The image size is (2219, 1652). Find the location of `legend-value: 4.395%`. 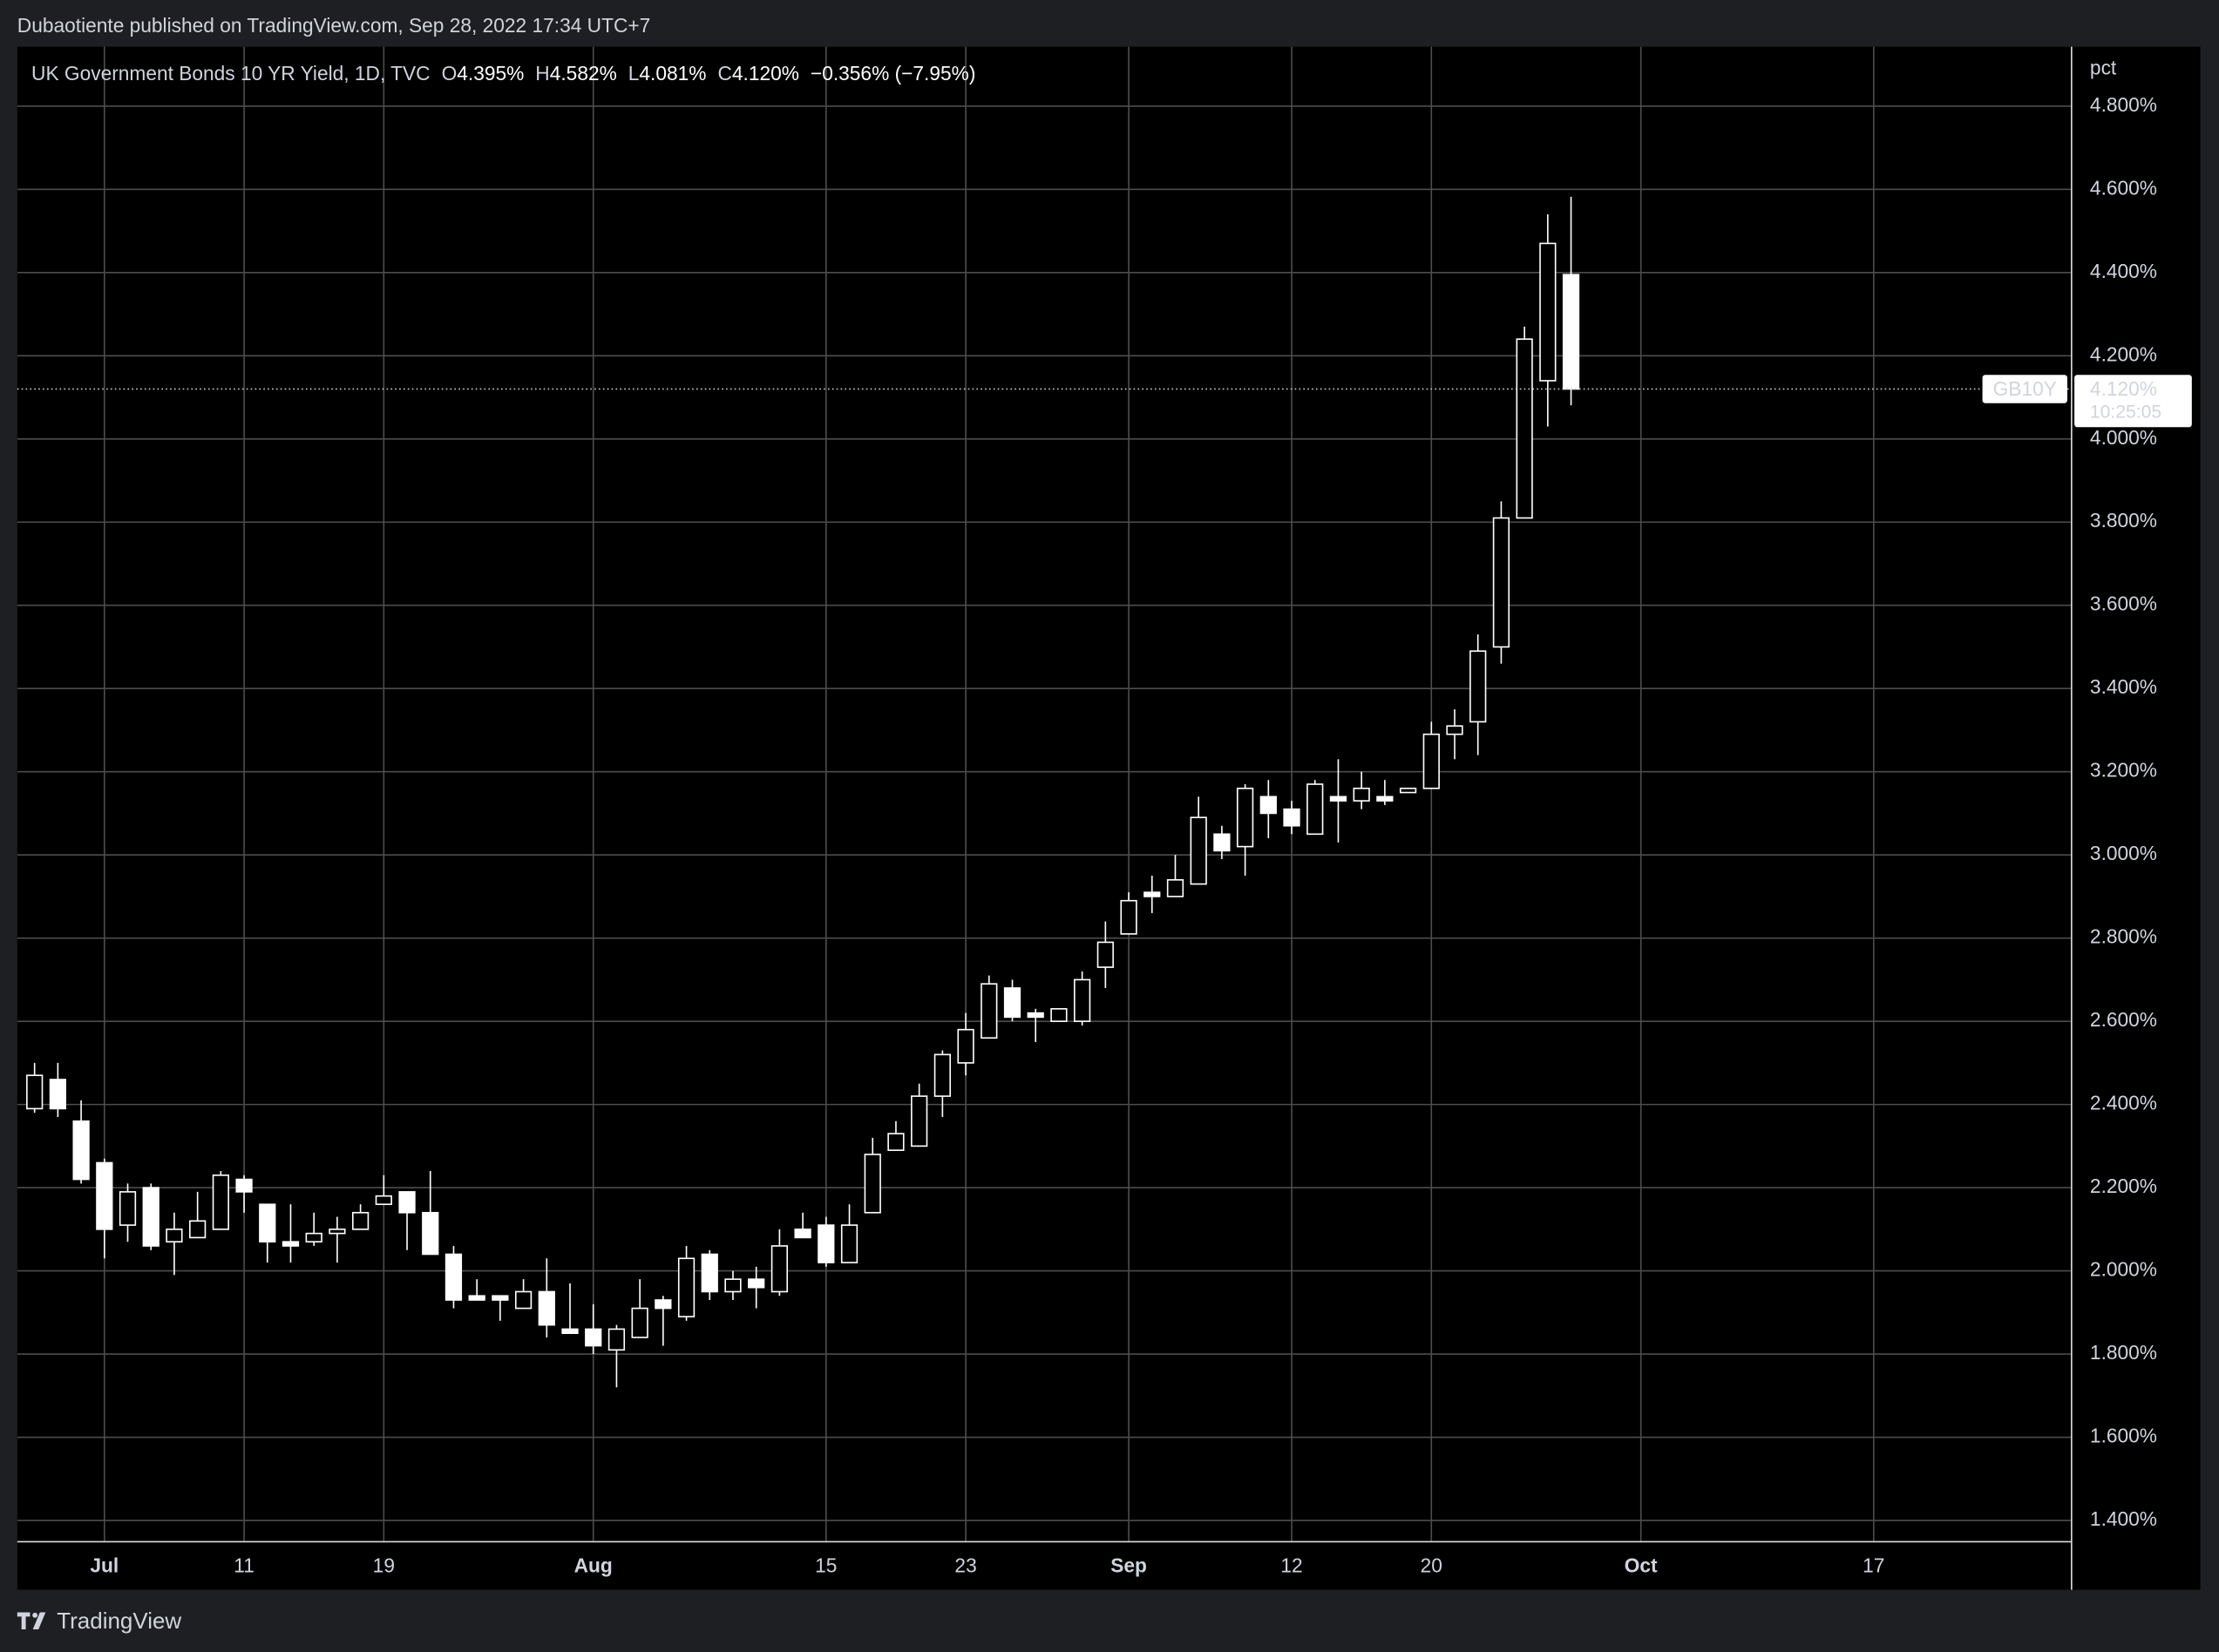

legend-value: 4.395% is located at coordinates (490, 73).